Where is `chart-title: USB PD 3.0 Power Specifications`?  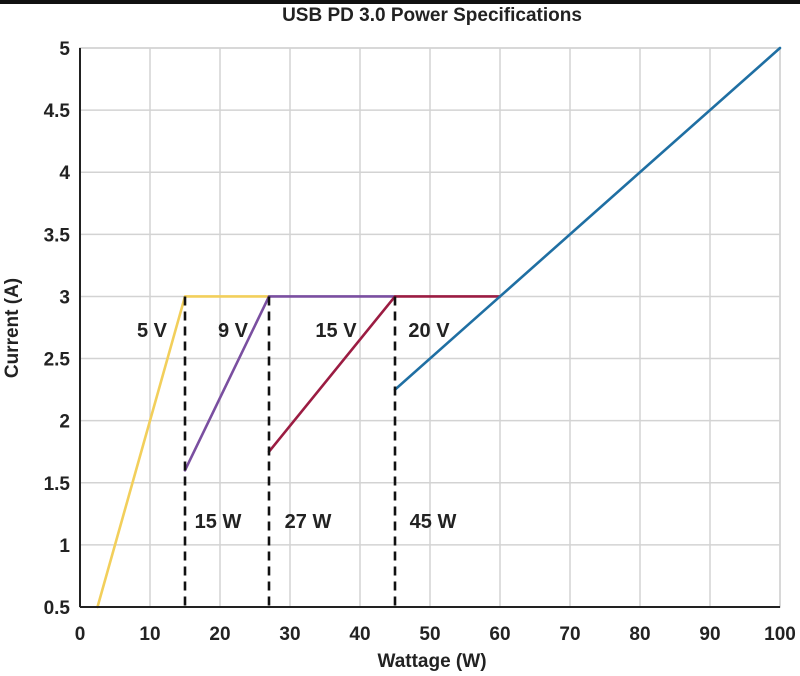 chart-title: USB PD 3.0 Power Specifications is located at coordinates (432, 15).